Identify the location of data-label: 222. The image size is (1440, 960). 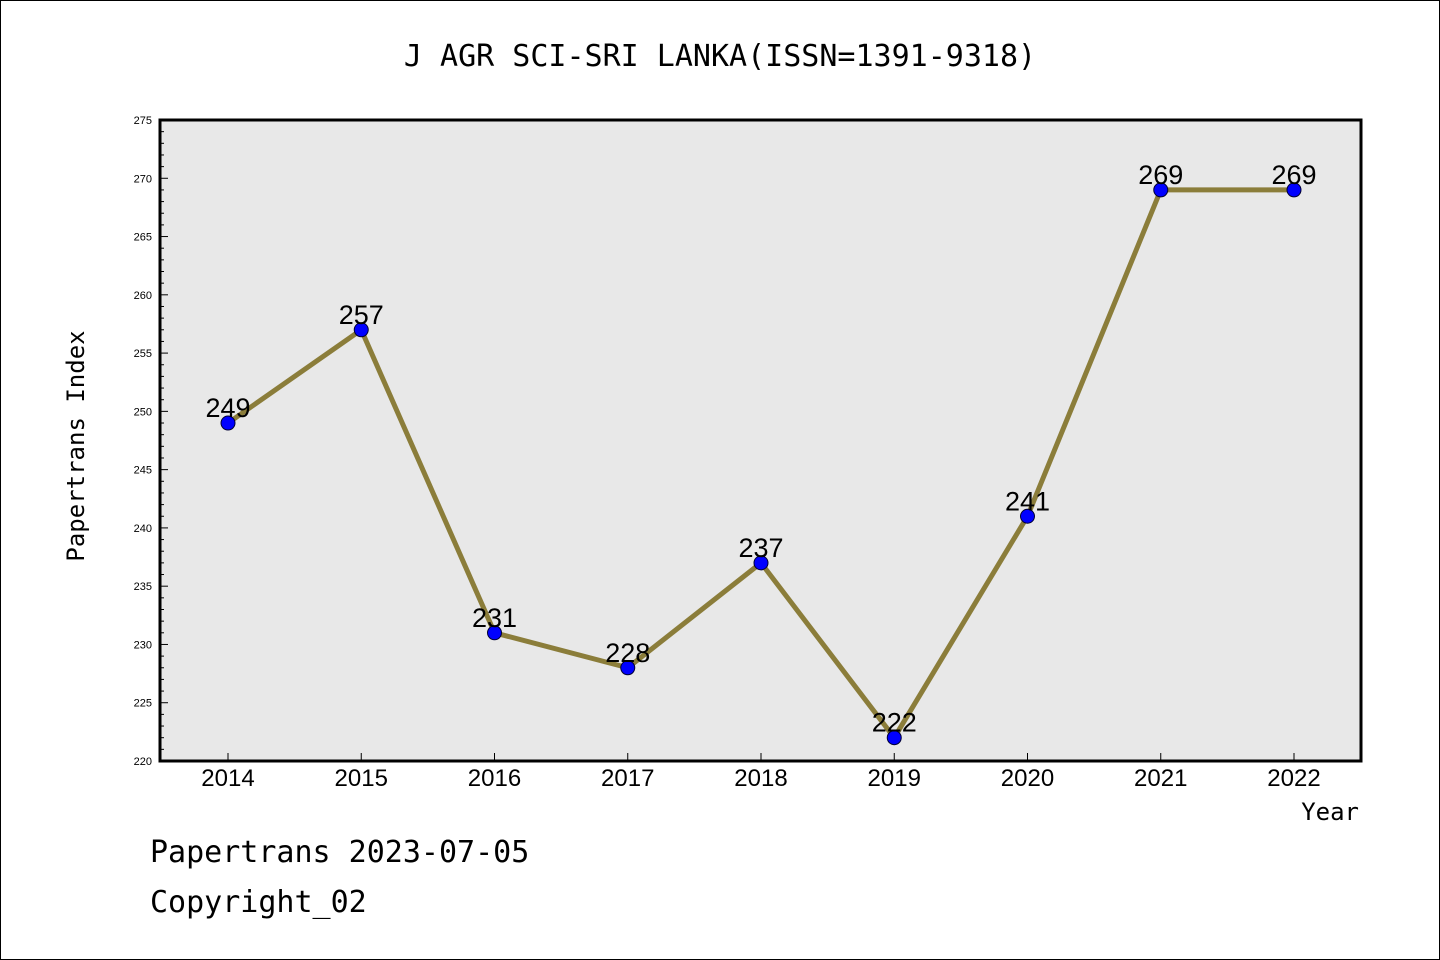
(894, 723).